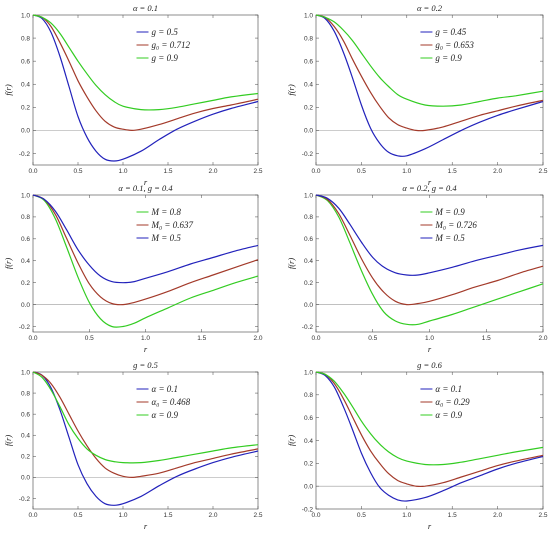  What do you see at coordinates (165, 415) in the screenshot?
I see `legend-entry: α = 0.9` at bounding box center [165, 415].